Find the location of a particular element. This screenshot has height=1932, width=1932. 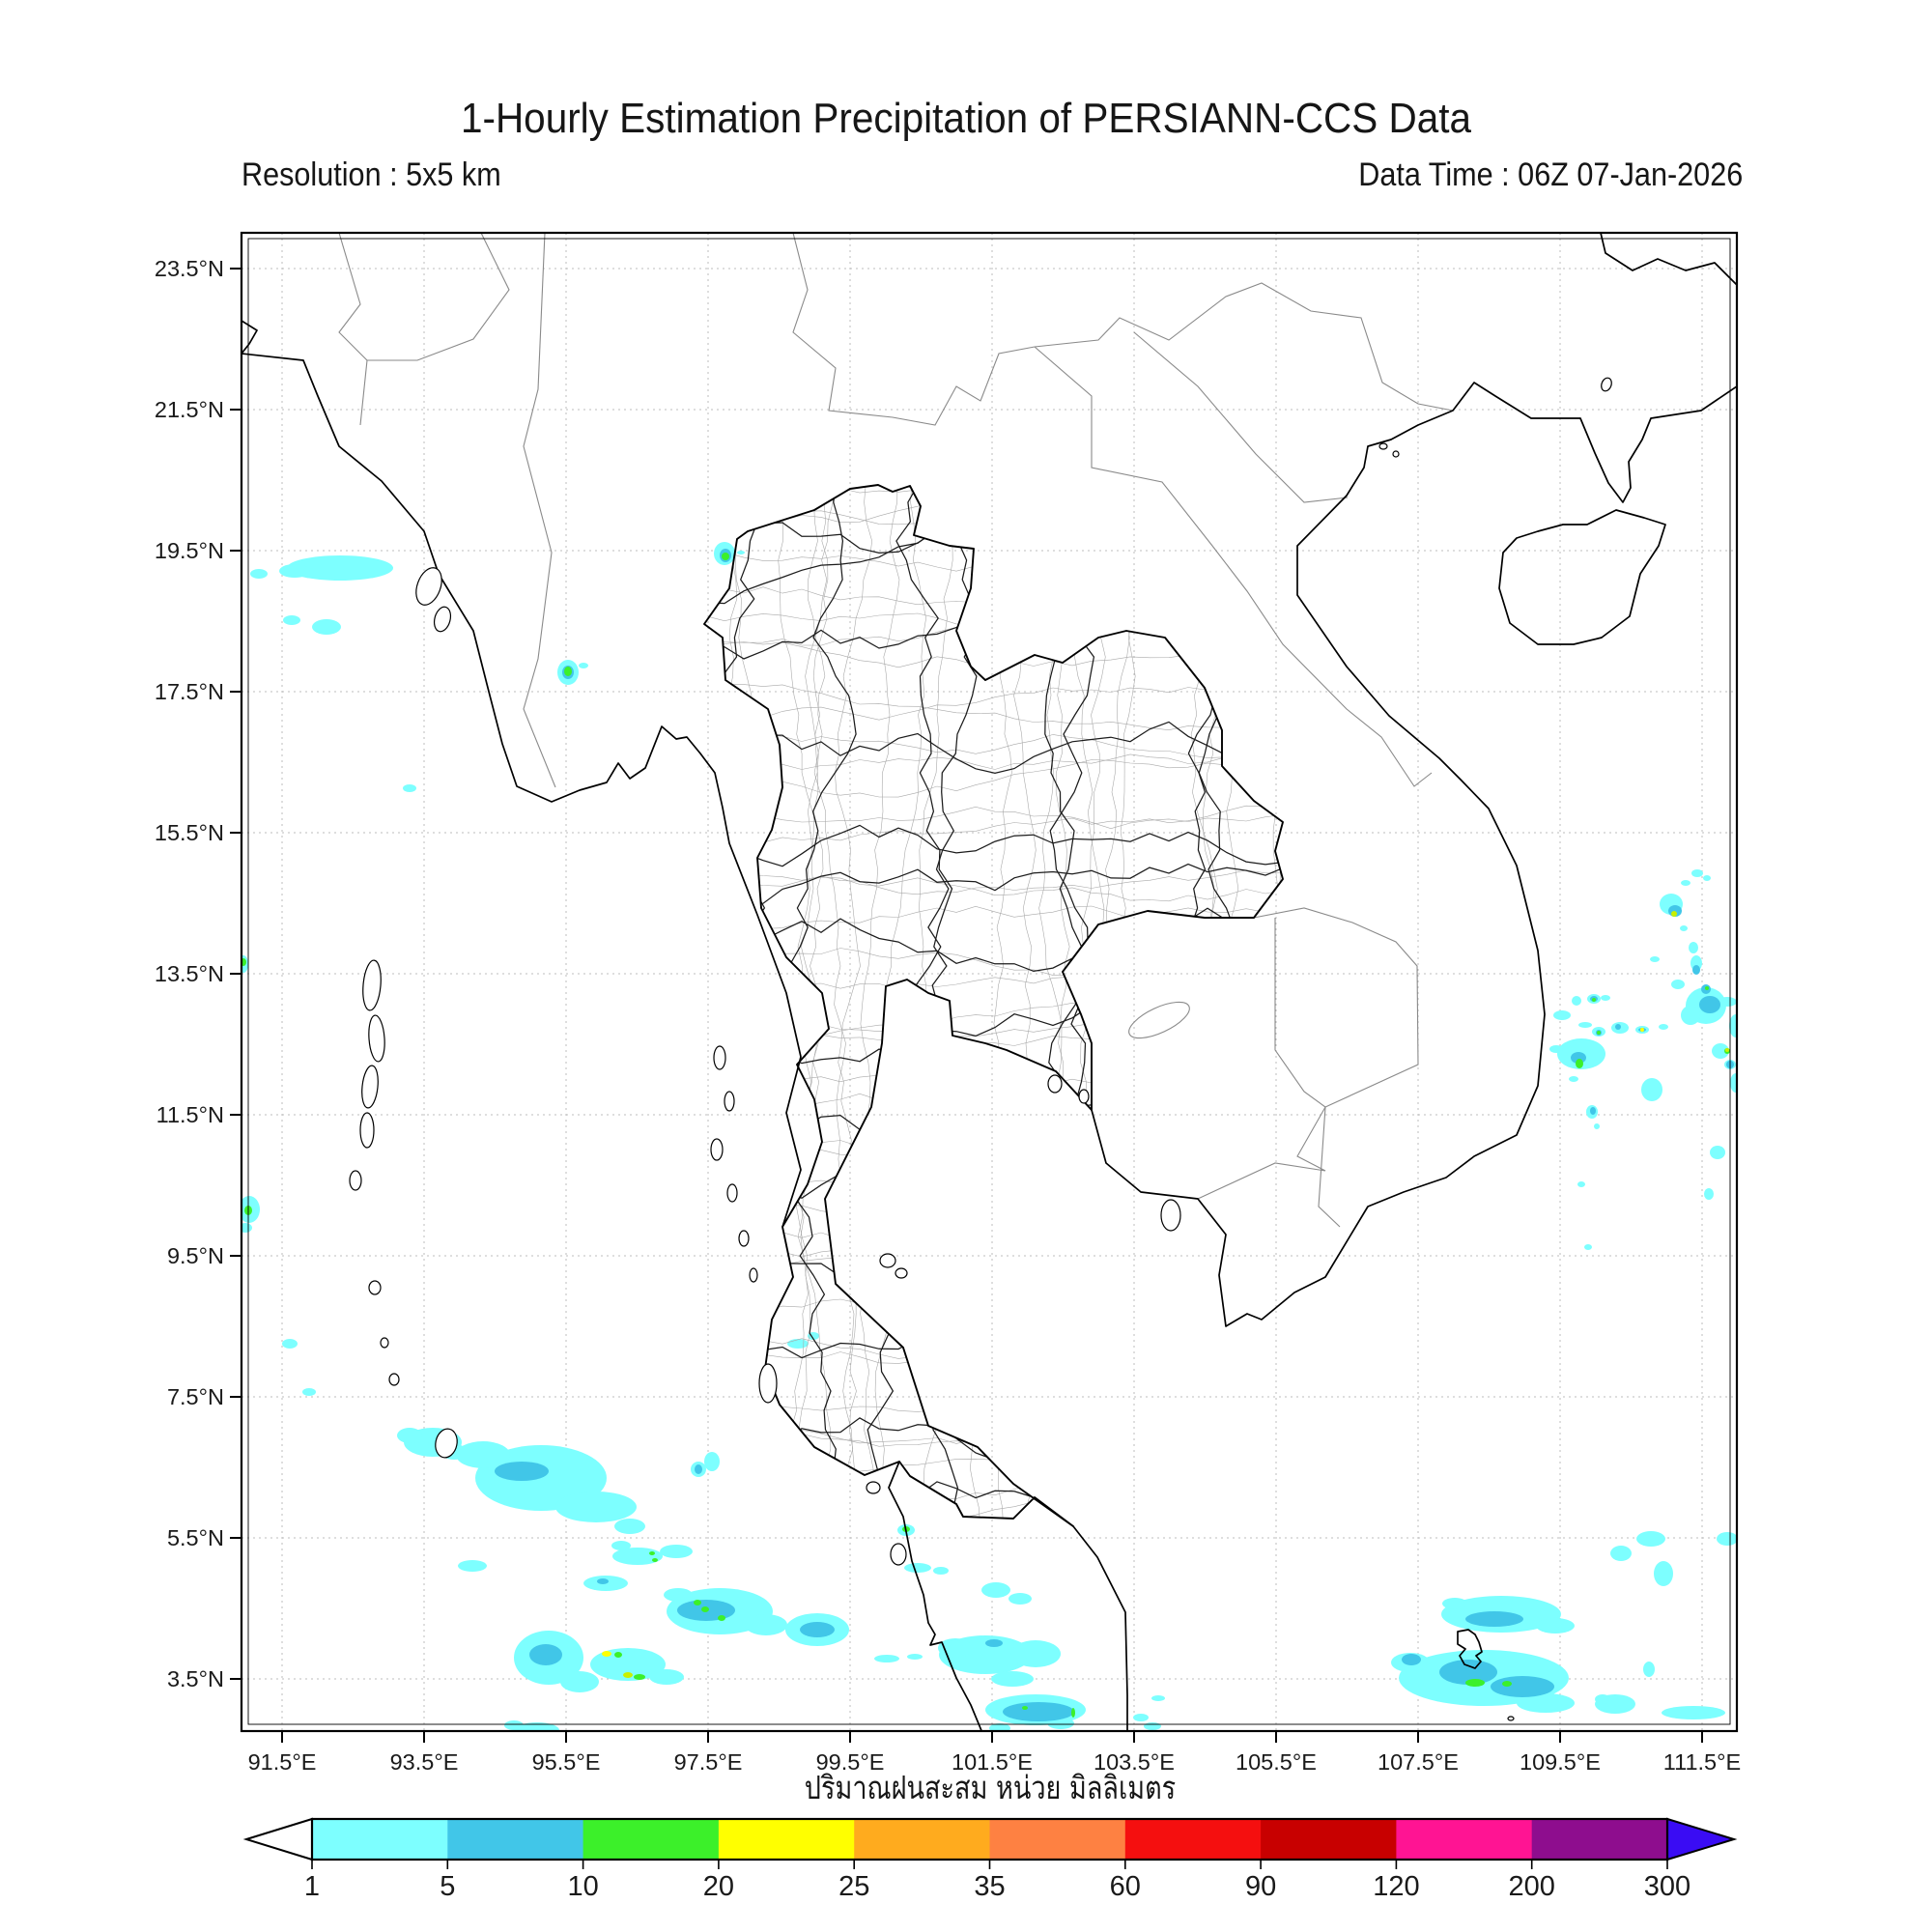

lat-tick-label: 9.5°N is located at coordinates (195, 1255).